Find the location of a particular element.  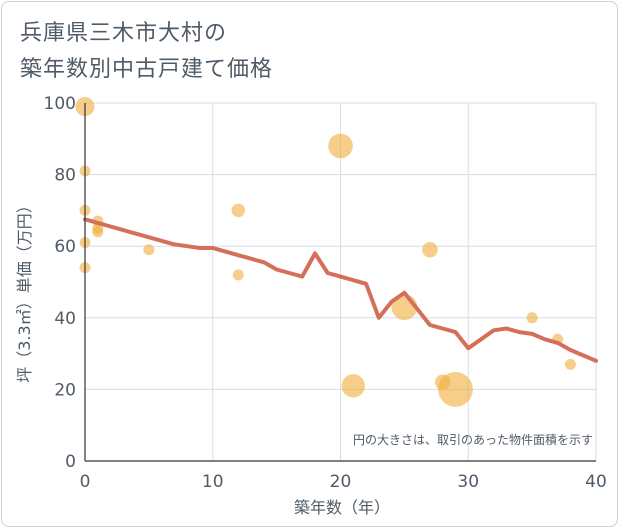

size-annotation: 円の大きさは、取引のあった物件面積を示す is located at coordinates (473, 439).